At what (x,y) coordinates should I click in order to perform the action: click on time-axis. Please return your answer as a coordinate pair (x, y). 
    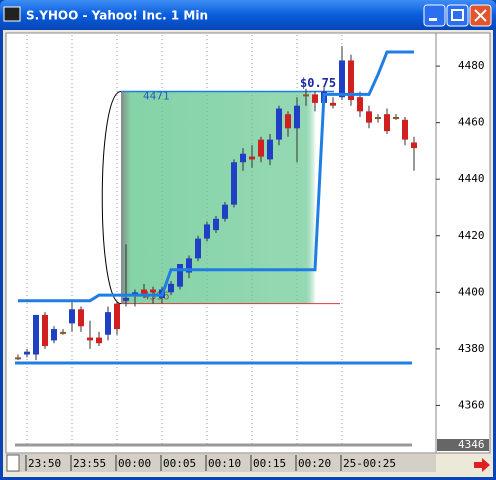
    Looking at the image, I should click on (221, 463).